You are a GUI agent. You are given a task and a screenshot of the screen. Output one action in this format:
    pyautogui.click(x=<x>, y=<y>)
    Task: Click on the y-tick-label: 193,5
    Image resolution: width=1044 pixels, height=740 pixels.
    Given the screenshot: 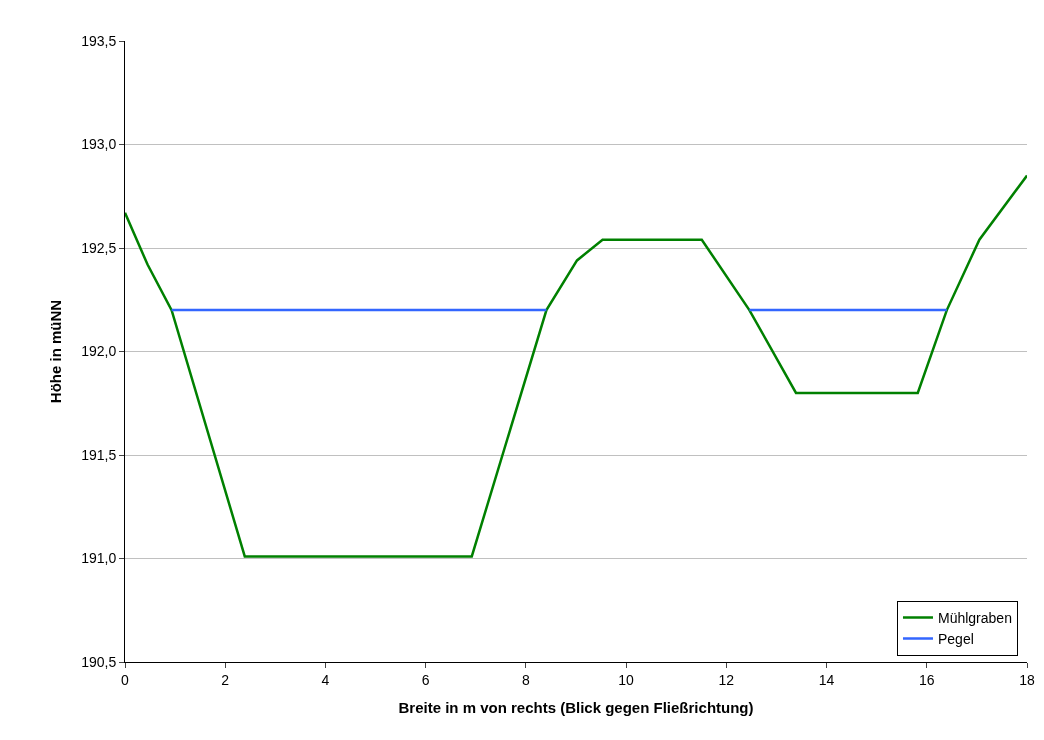 What is the action you would take?
    pyautogui.click(x=99, y=40)
    